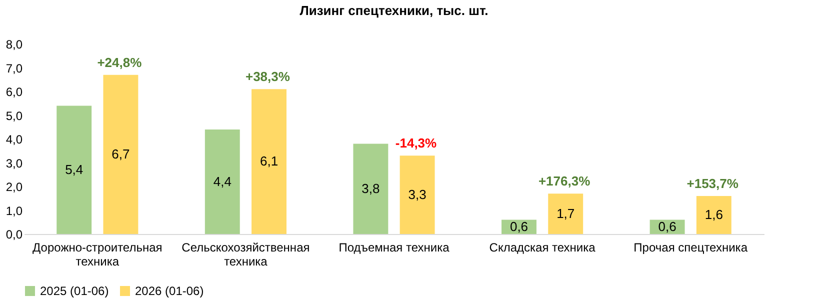  I want to click on y-tick-label: 3,0, so click(14, 163).